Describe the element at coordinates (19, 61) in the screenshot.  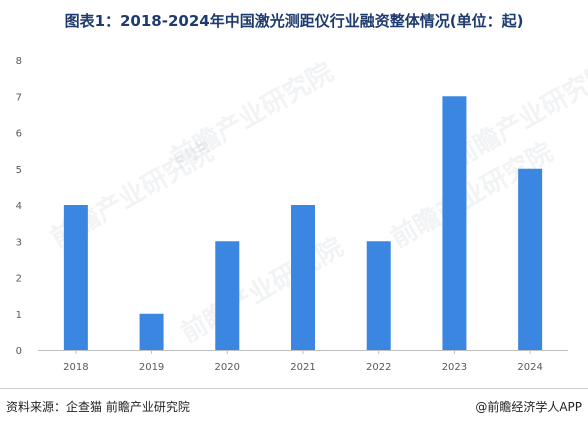
I see `y-tick-label: 8` at that location.